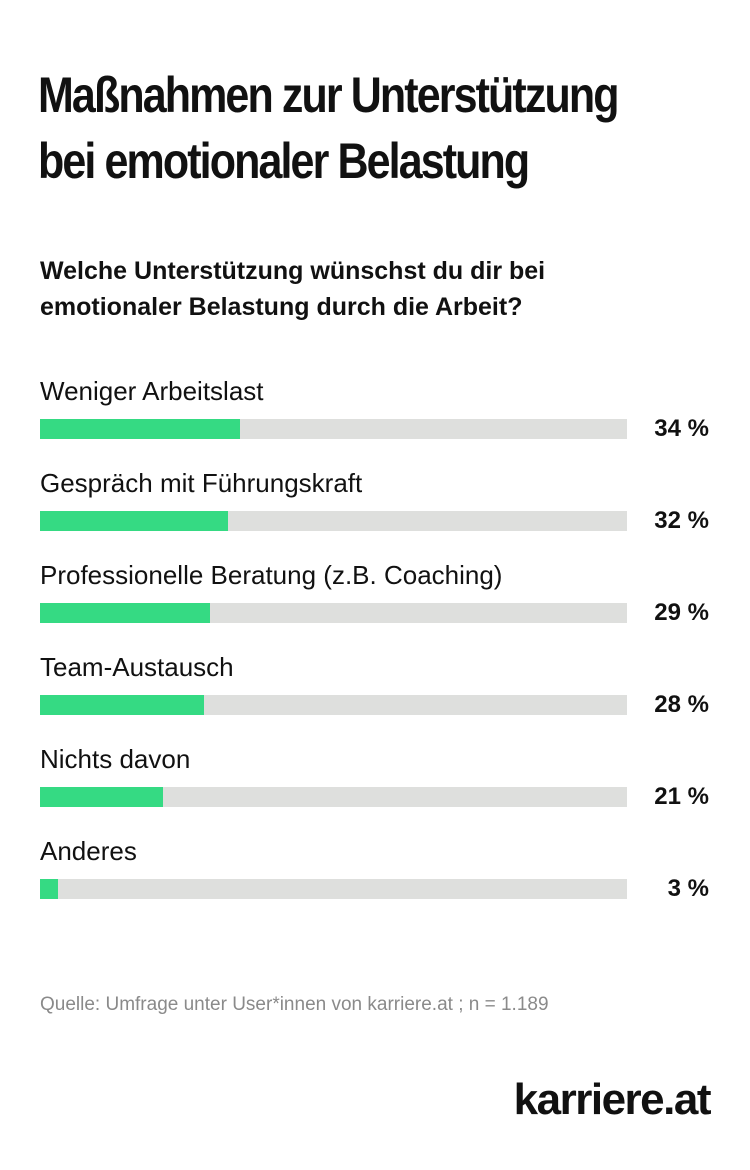 The width and height of the screenshot is (750, 1170). I want to click on bar-value-label: 32 %, so click(681, 520).